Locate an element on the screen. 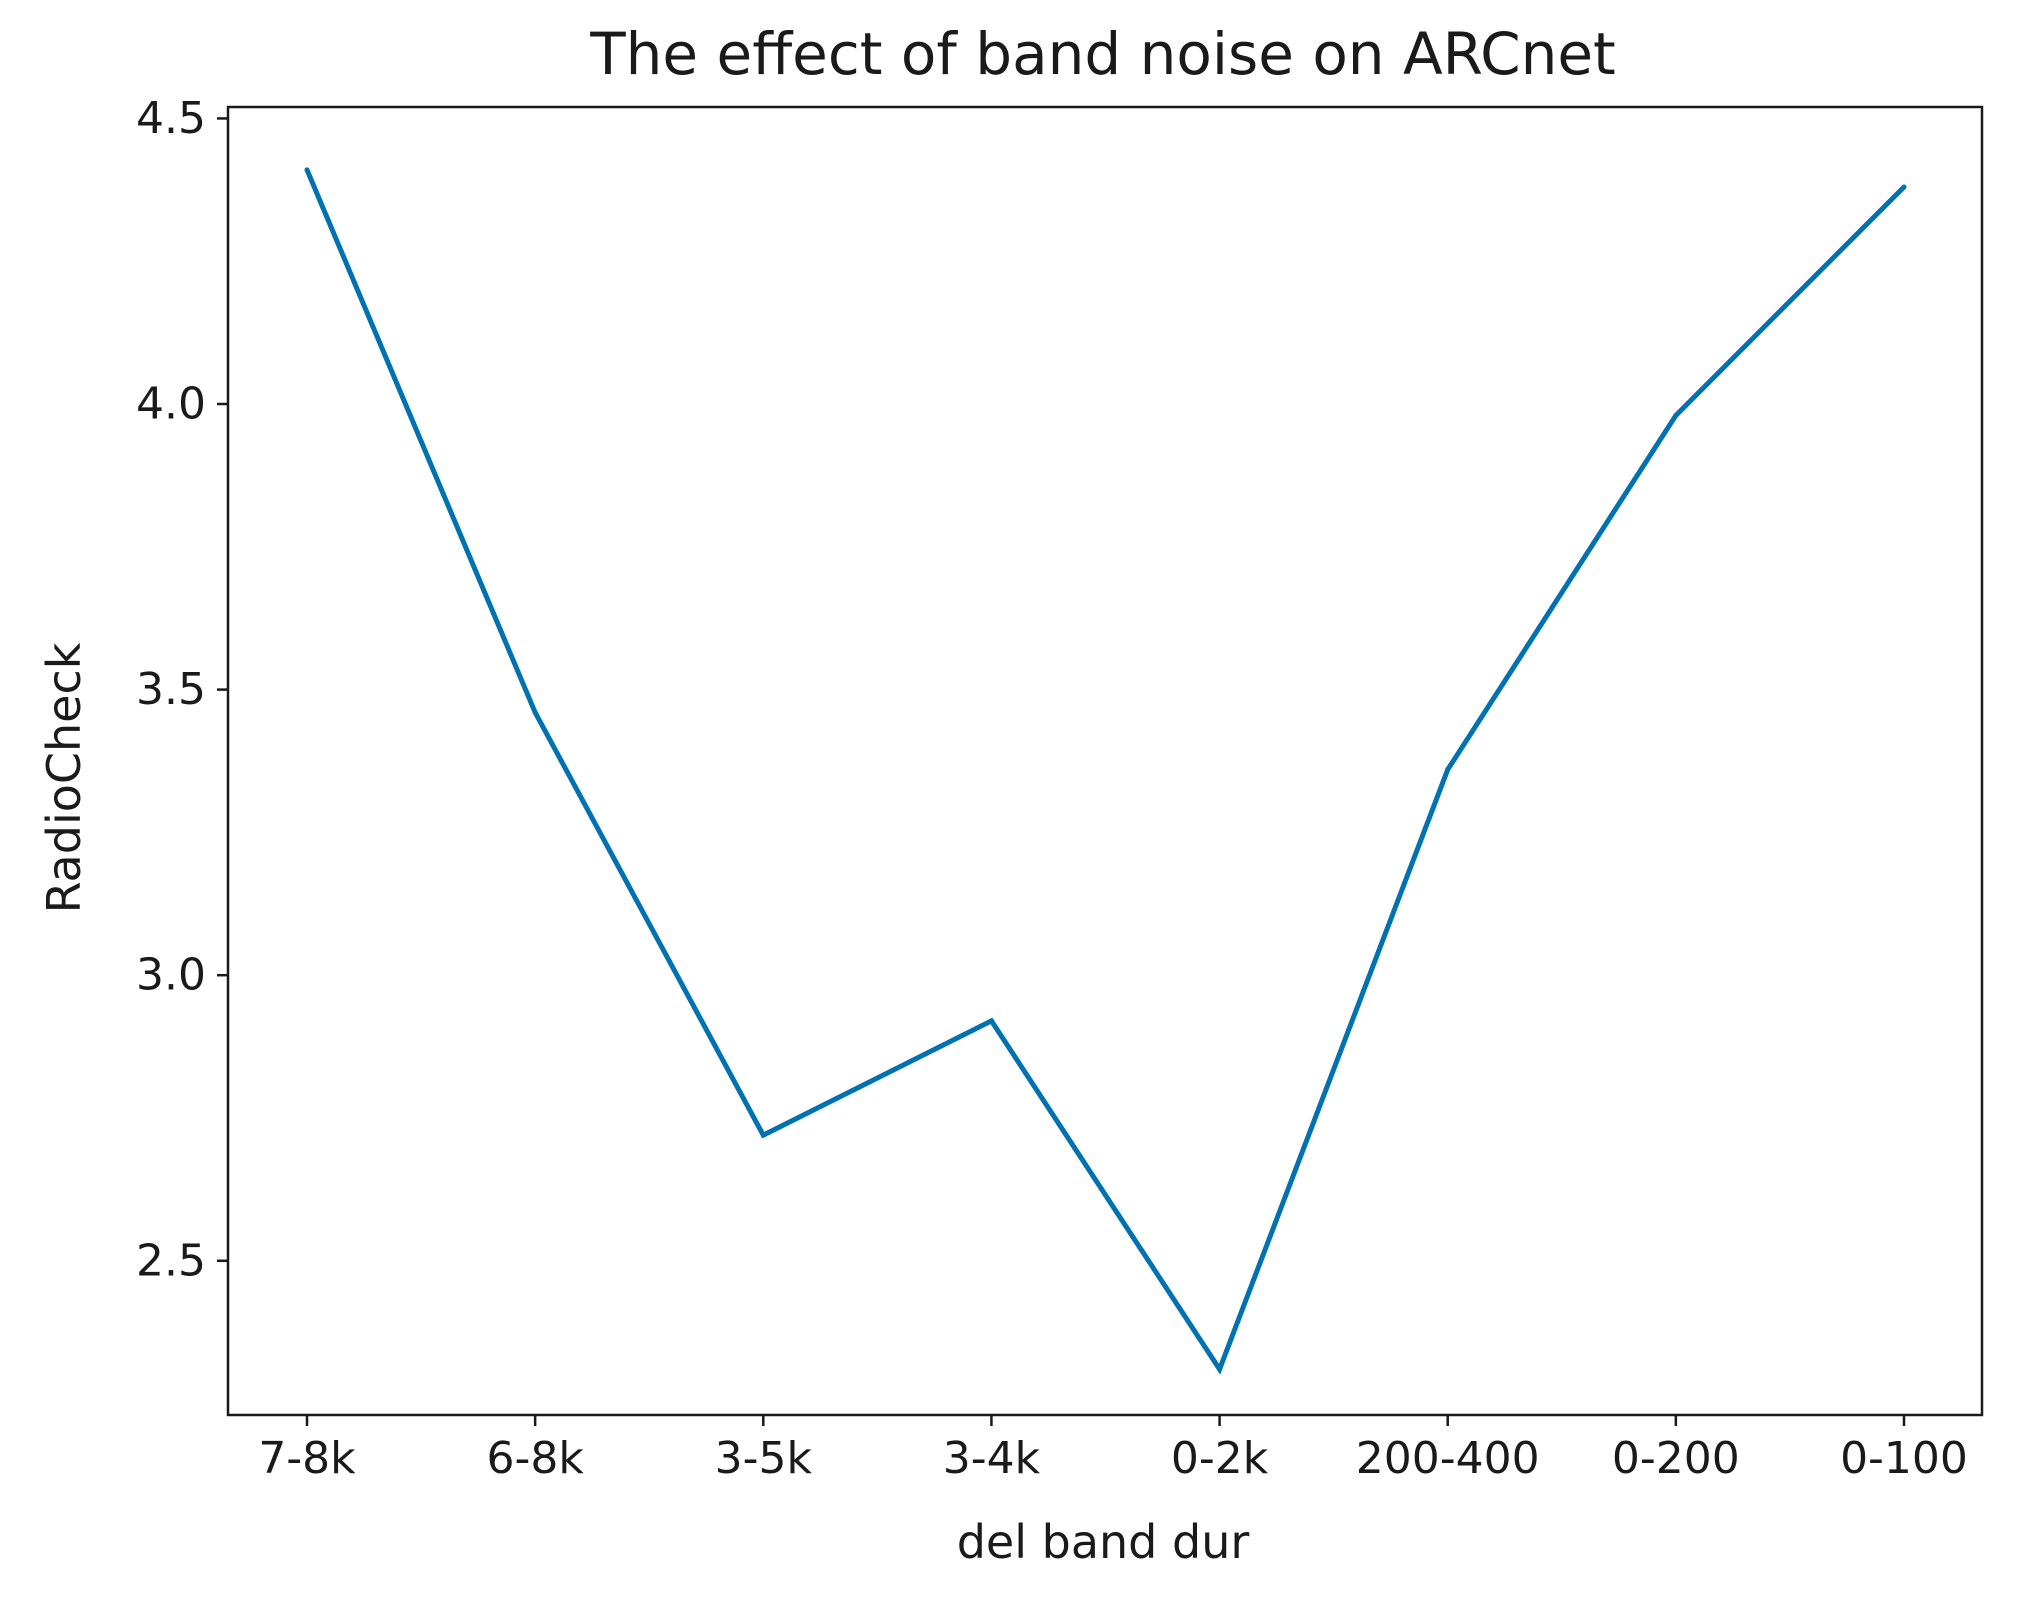 This screenshot has height=1610, width=2025. x-tick-label: 0-2k is located at coordinates (1220, 1458).